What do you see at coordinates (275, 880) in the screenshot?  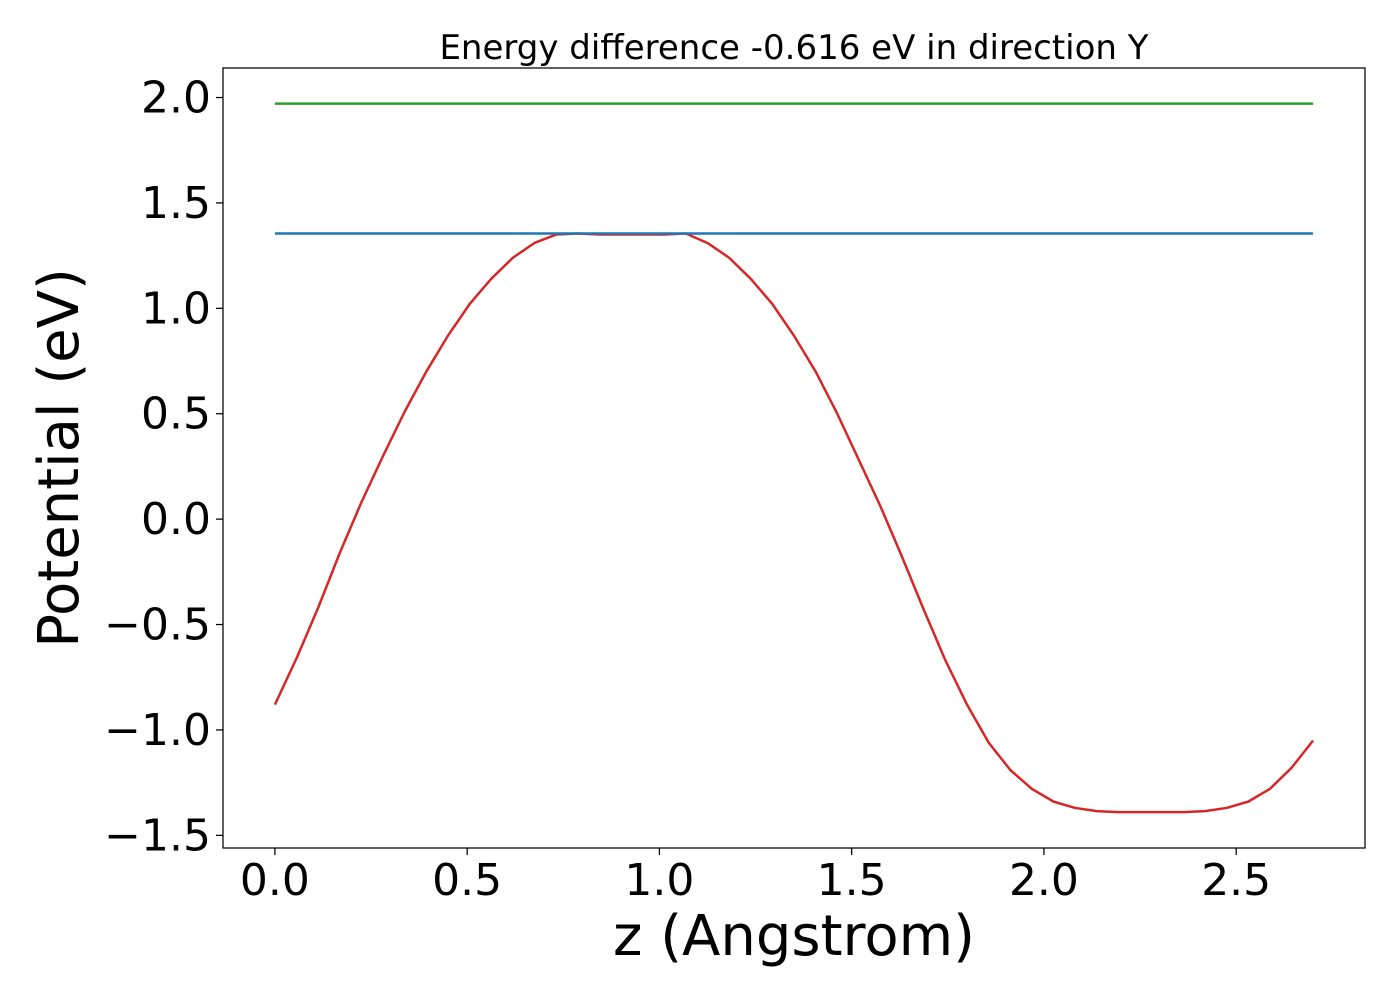 I see `x-tick-label: 0.0` at bounding box center [275, 880].